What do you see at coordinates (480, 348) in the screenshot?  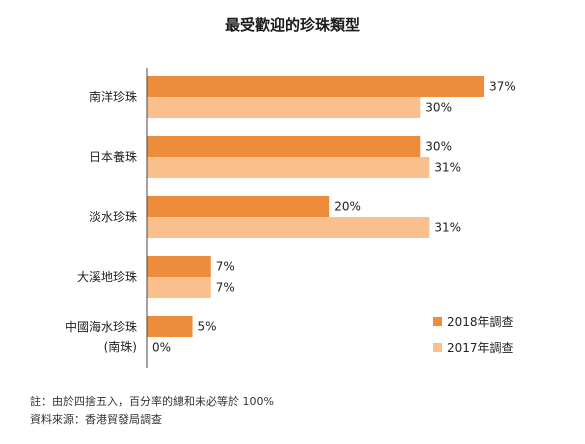 I see `legend-label-2017: 2017年調查` at bounding box center [480, 348].